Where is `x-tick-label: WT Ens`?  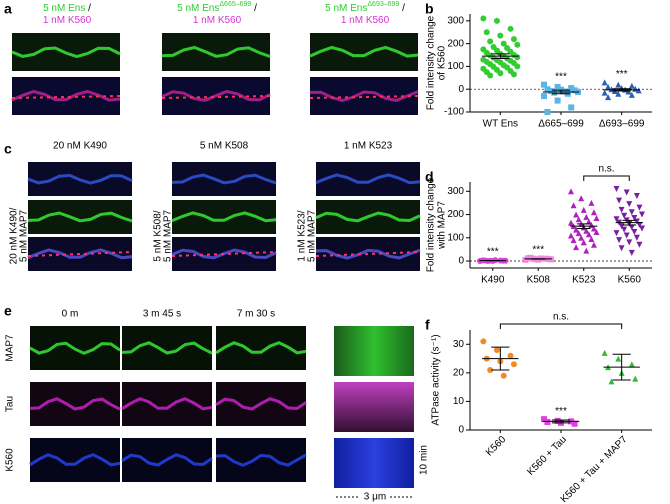
x-tick-label: WT Ens is located at coordinates (500, 124).